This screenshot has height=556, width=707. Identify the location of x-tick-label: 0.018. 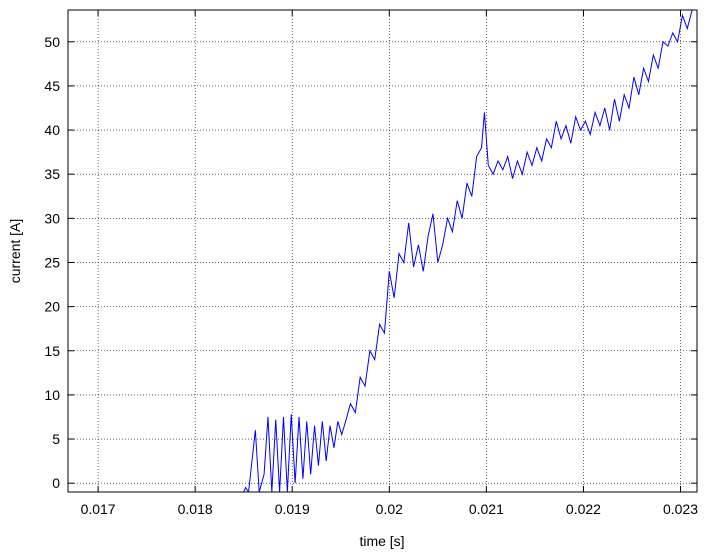
(195, 509).